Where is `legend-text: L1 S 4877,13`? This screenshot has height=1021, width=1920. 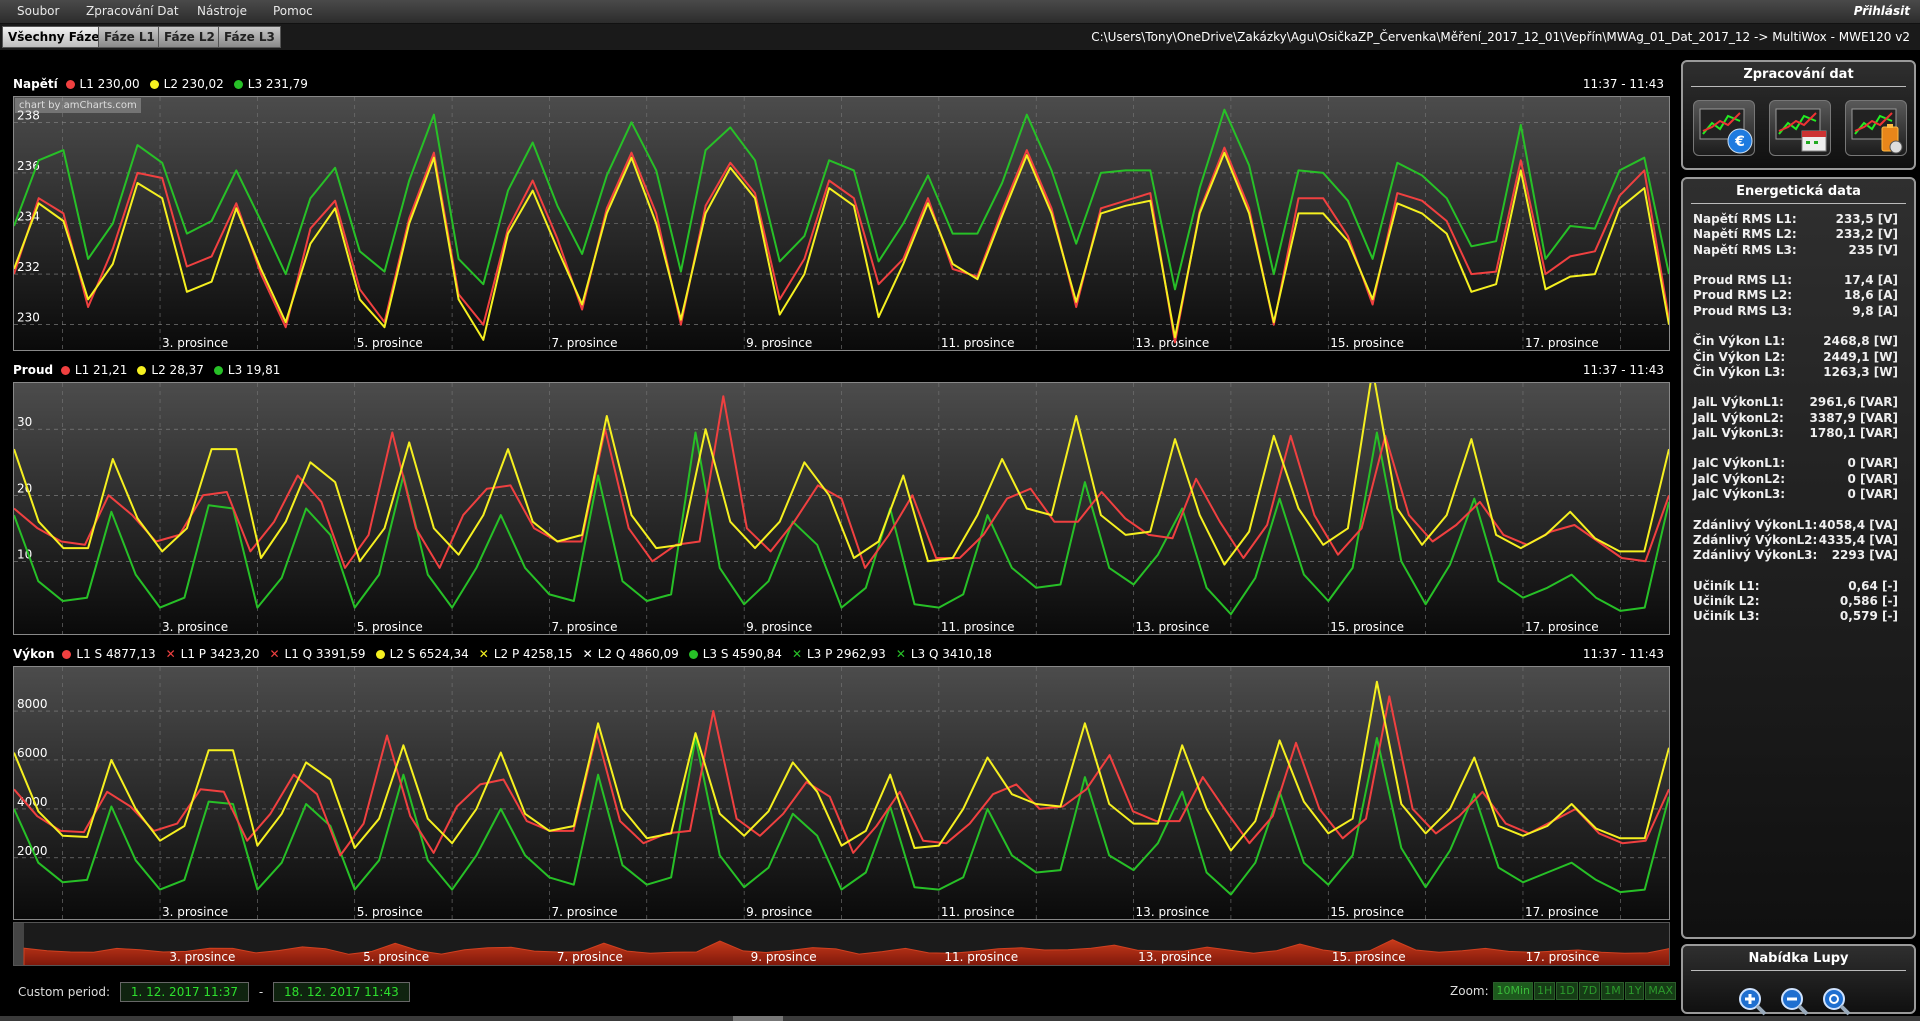
legend-text: L1 S 4877,13 is located at coordinates (116, 654).